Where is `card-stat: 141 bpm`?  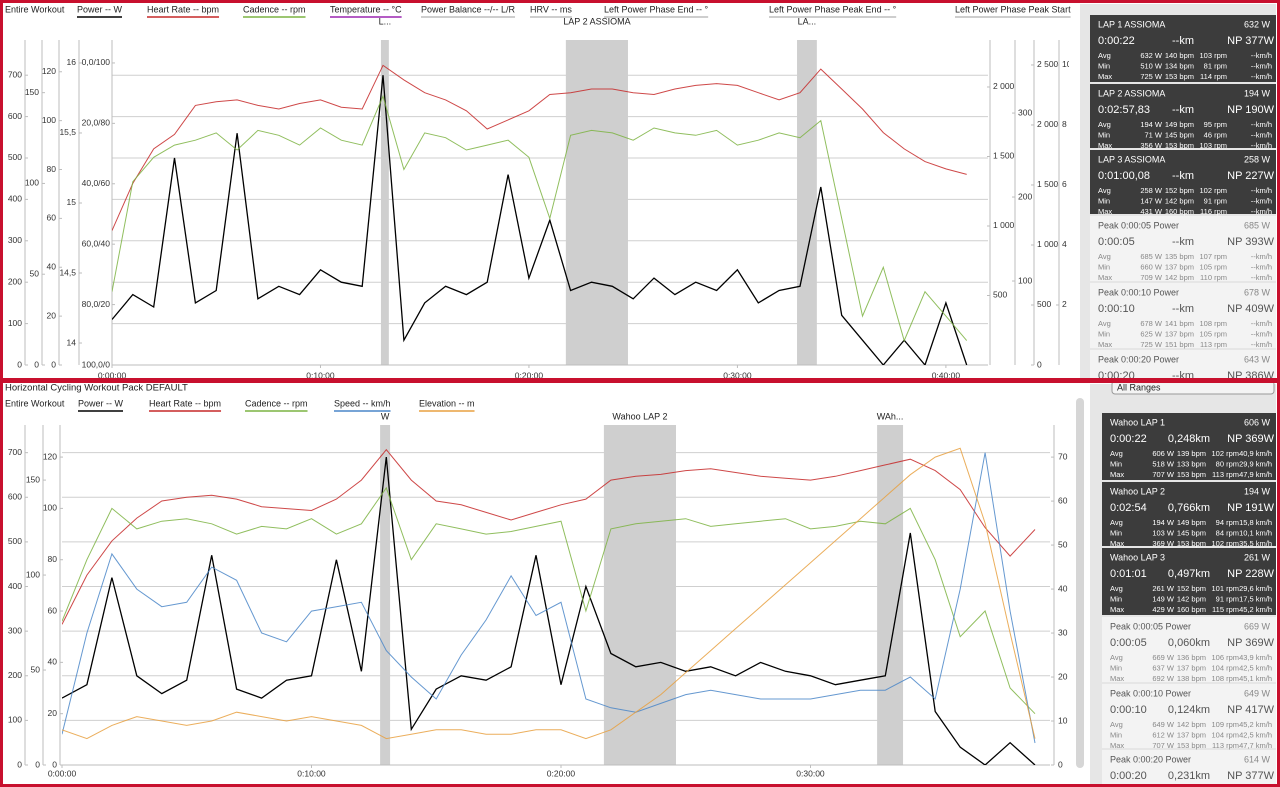 card-stat: 141 bpm is located at coordinates (1179, 323).